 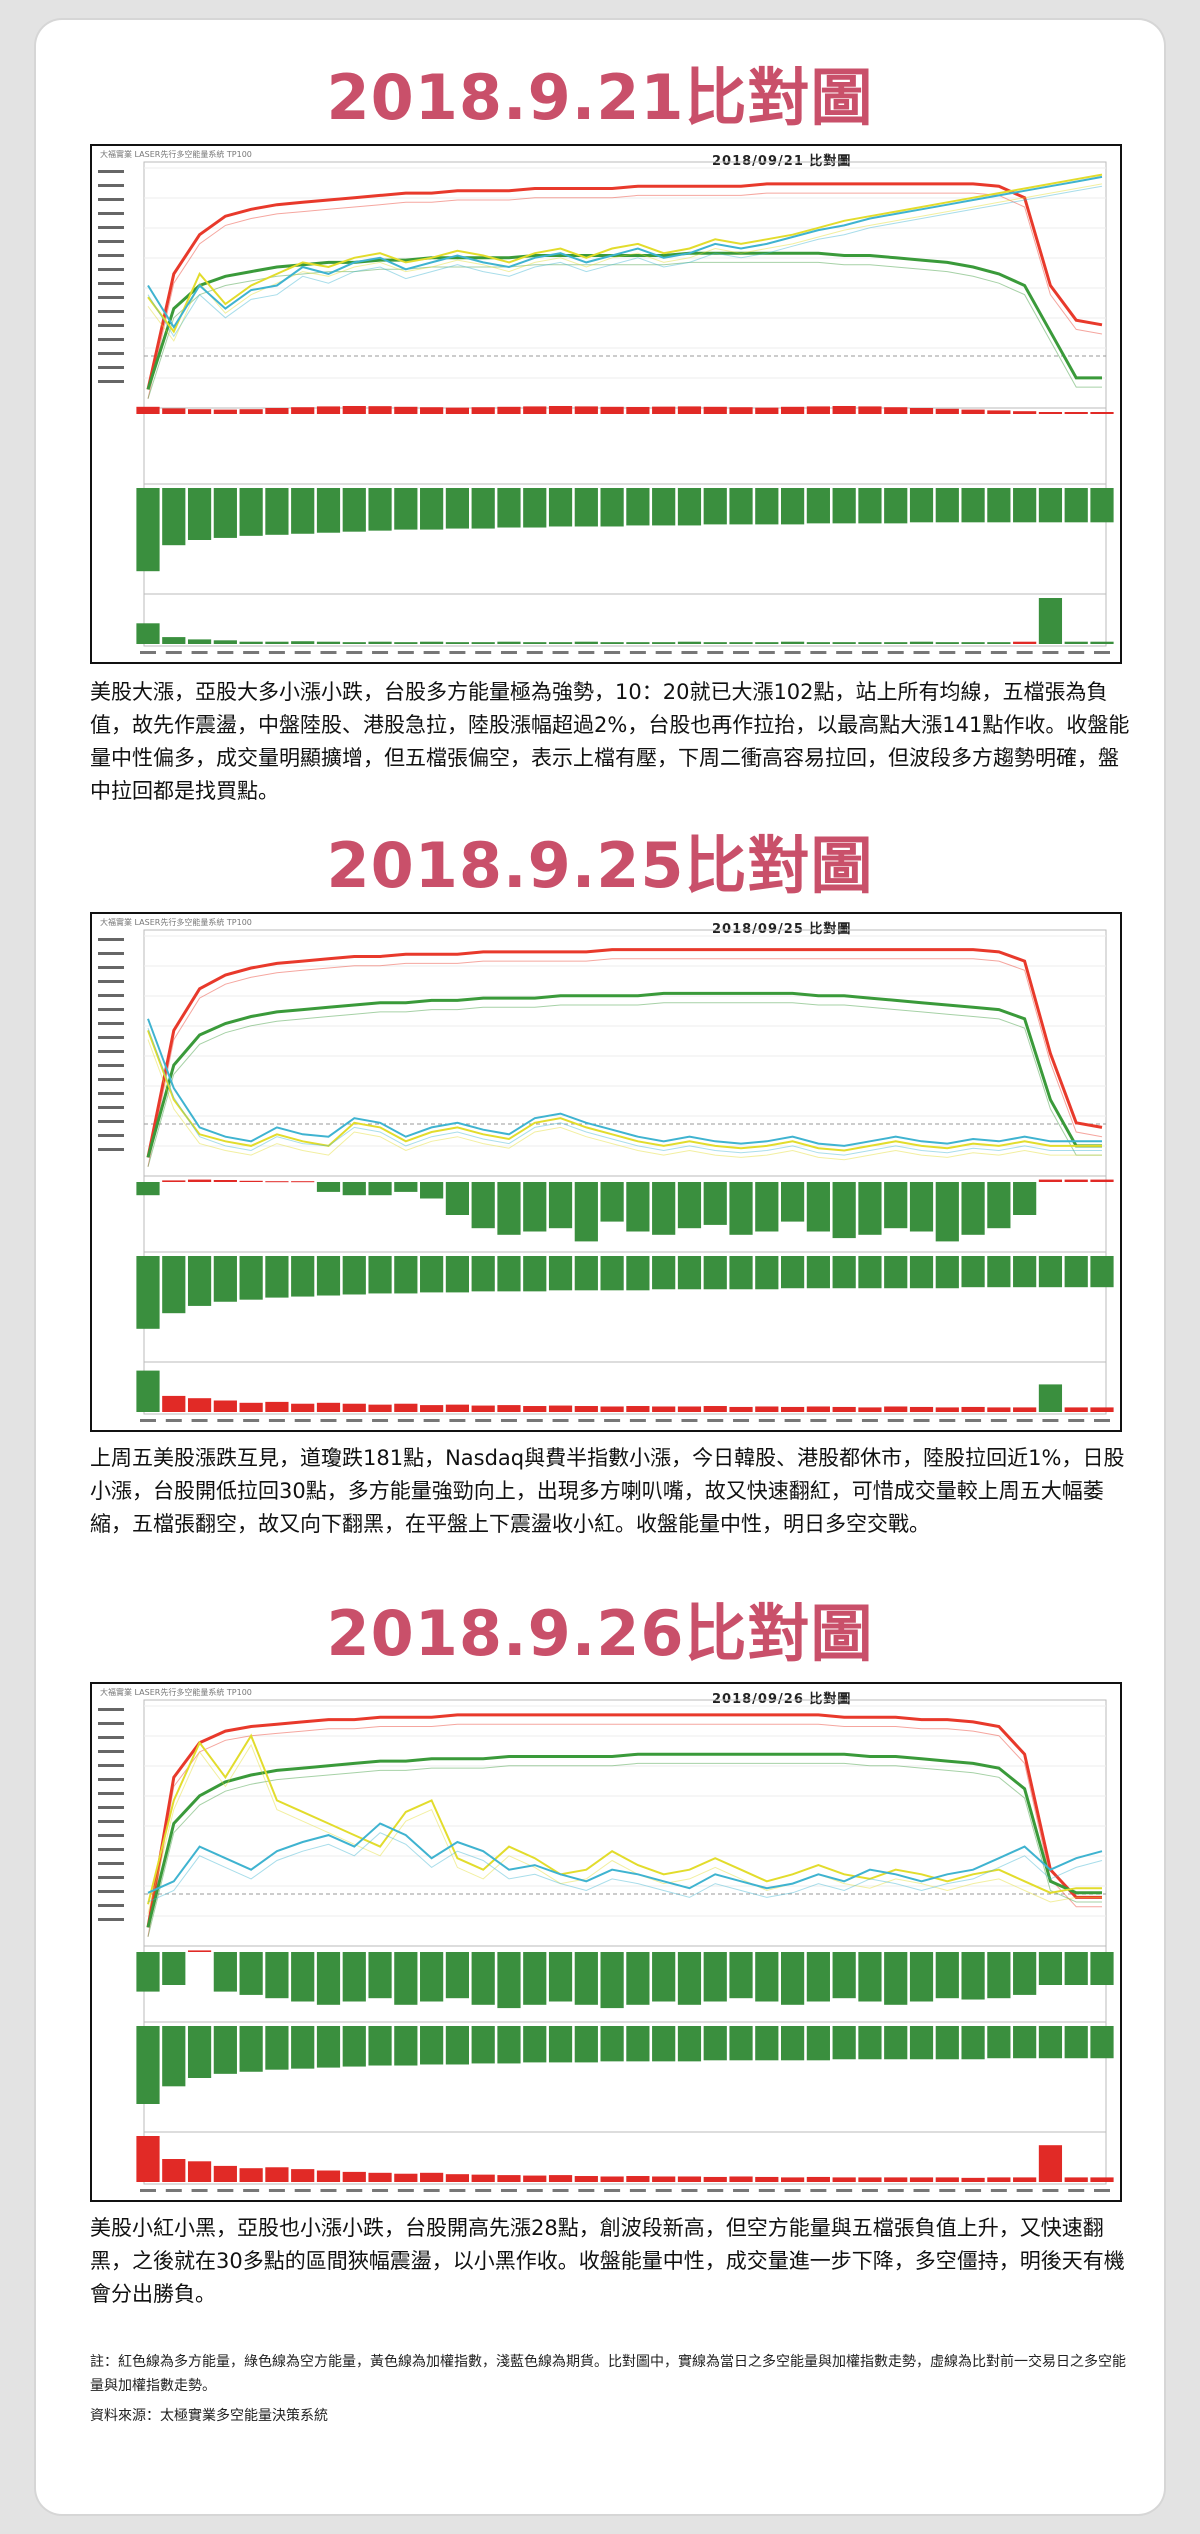 What do you see at coordinates (625, 1823) in the screenshot?
I see `panel-frame` at bounding box center [625, 1823].